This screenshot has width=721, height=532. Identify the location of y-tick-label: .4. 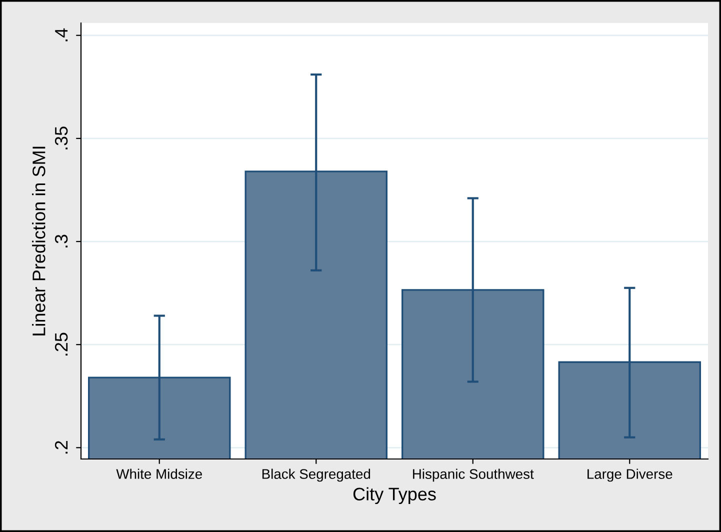
(61, 35).